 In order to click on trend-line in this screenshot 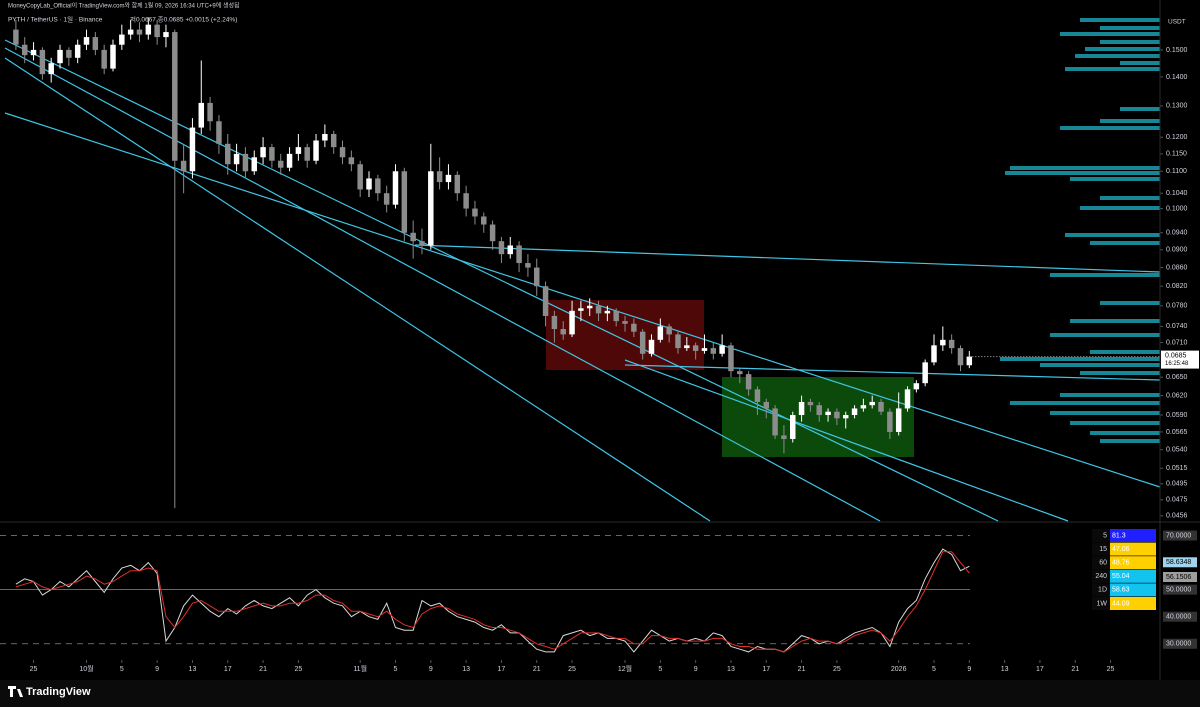, I will do `click(846, 440)`.